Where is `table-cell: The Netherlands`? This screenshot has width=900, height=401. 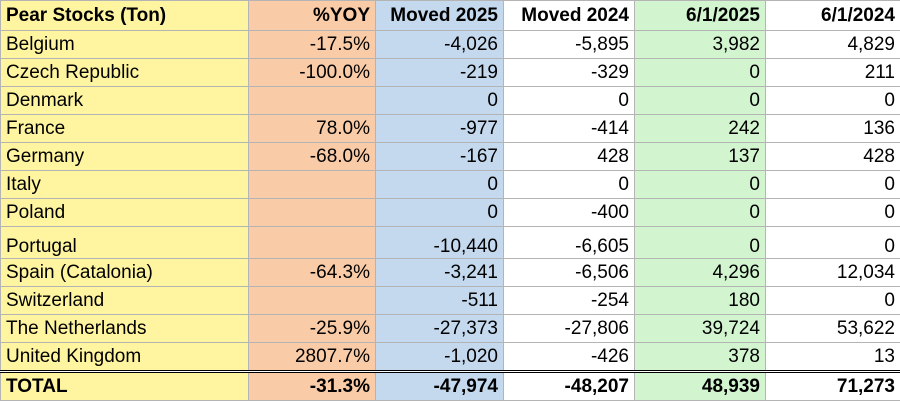
table-cell: The Netherlands is located at coordinates (124, 328).